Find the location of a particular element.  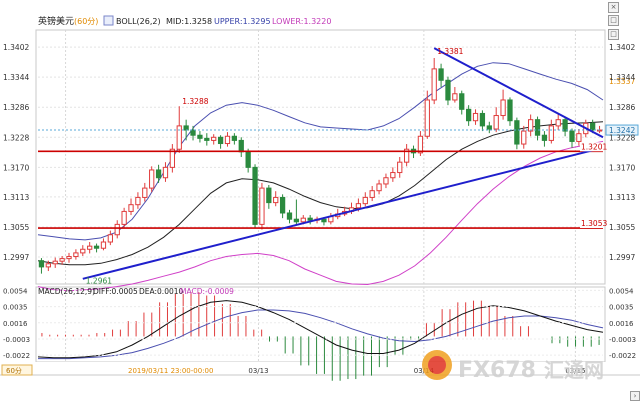

window-close-icon: × is located at coordinates (613, 7).